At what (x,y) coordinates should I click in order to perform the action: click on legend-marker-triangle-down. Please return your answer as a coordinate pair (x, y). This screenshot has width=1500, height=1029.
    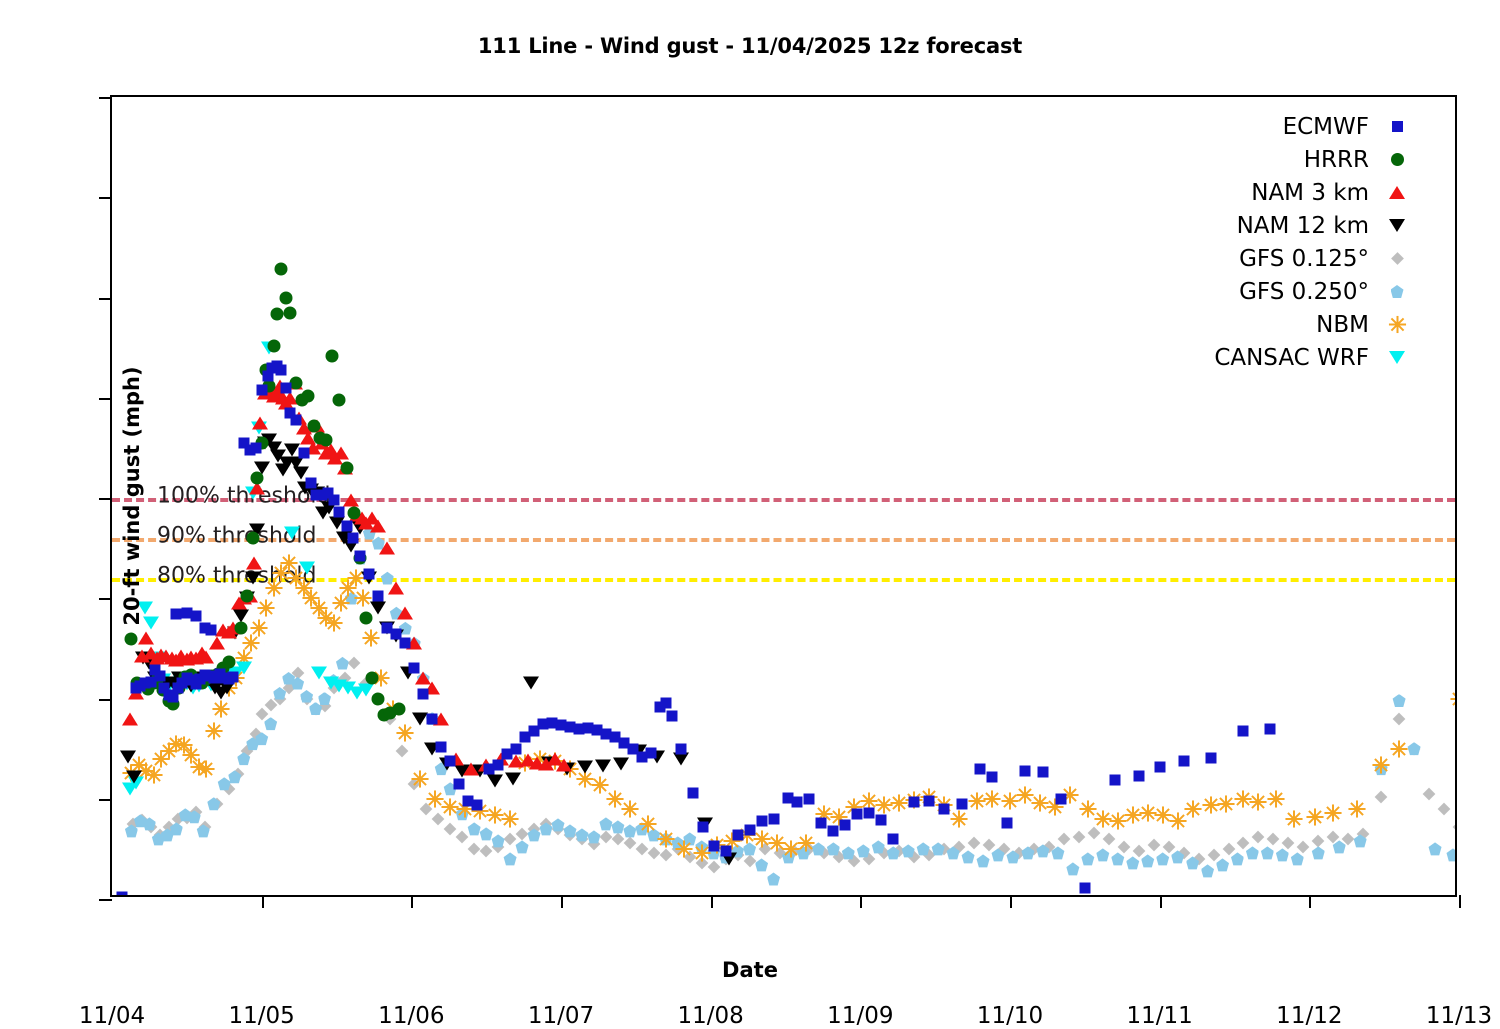
    Looking at the image, I should click on (1397, 225).